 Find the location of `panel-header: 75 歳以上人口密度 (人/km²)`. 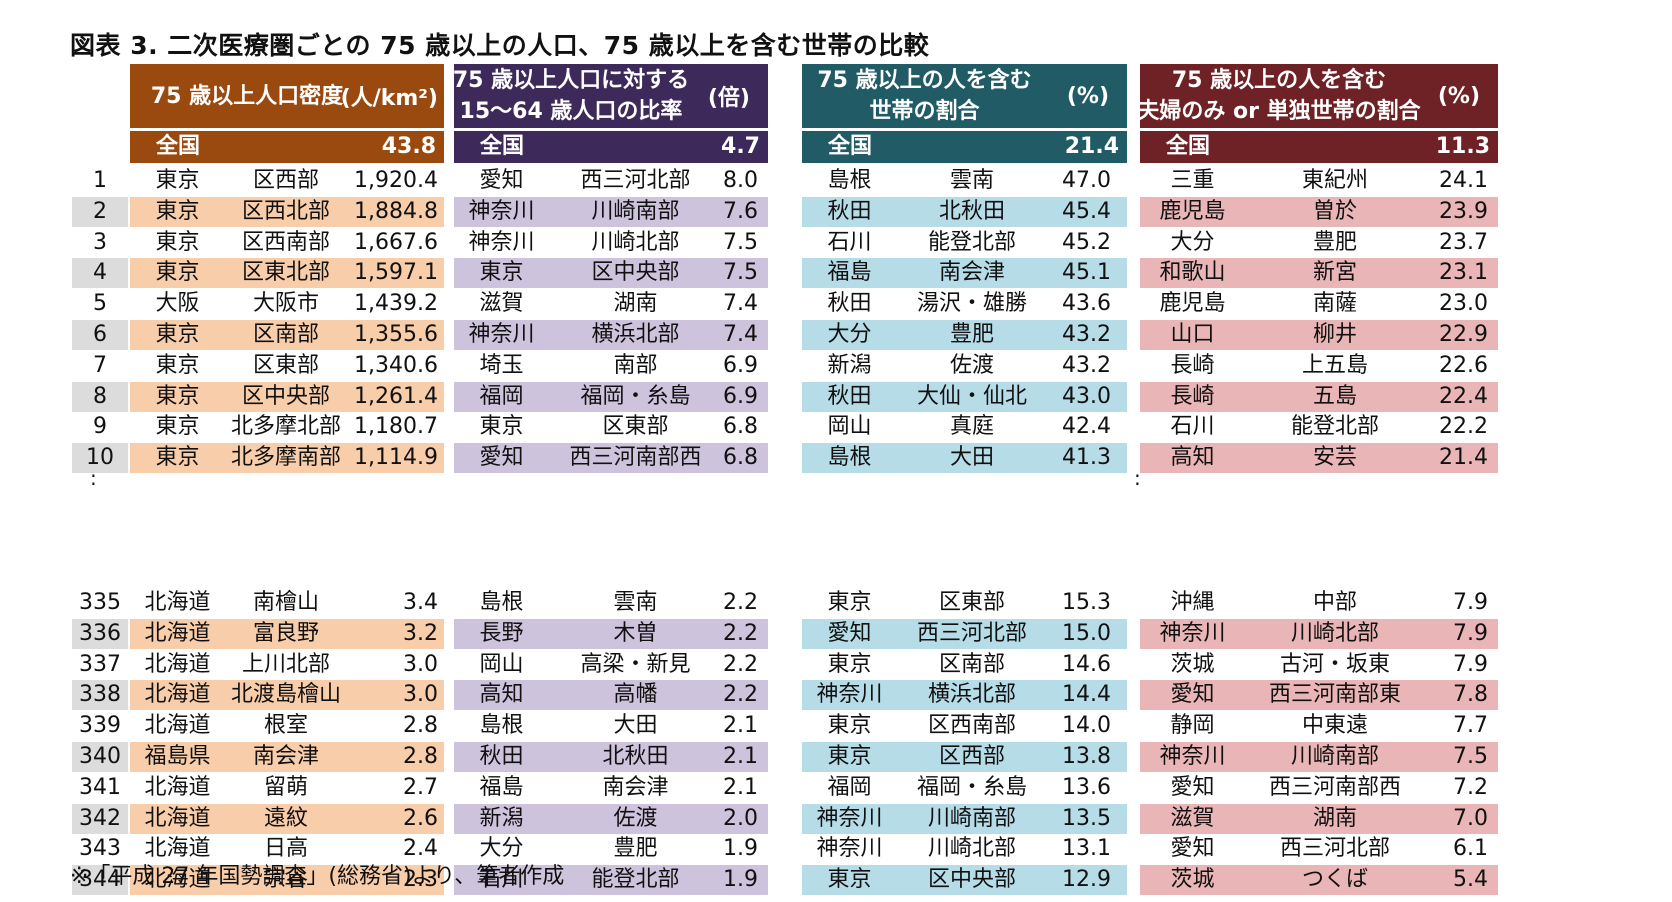

panel-header: 75 歳以上人口密度 (人/km²) is located at coordinates (287, 96).